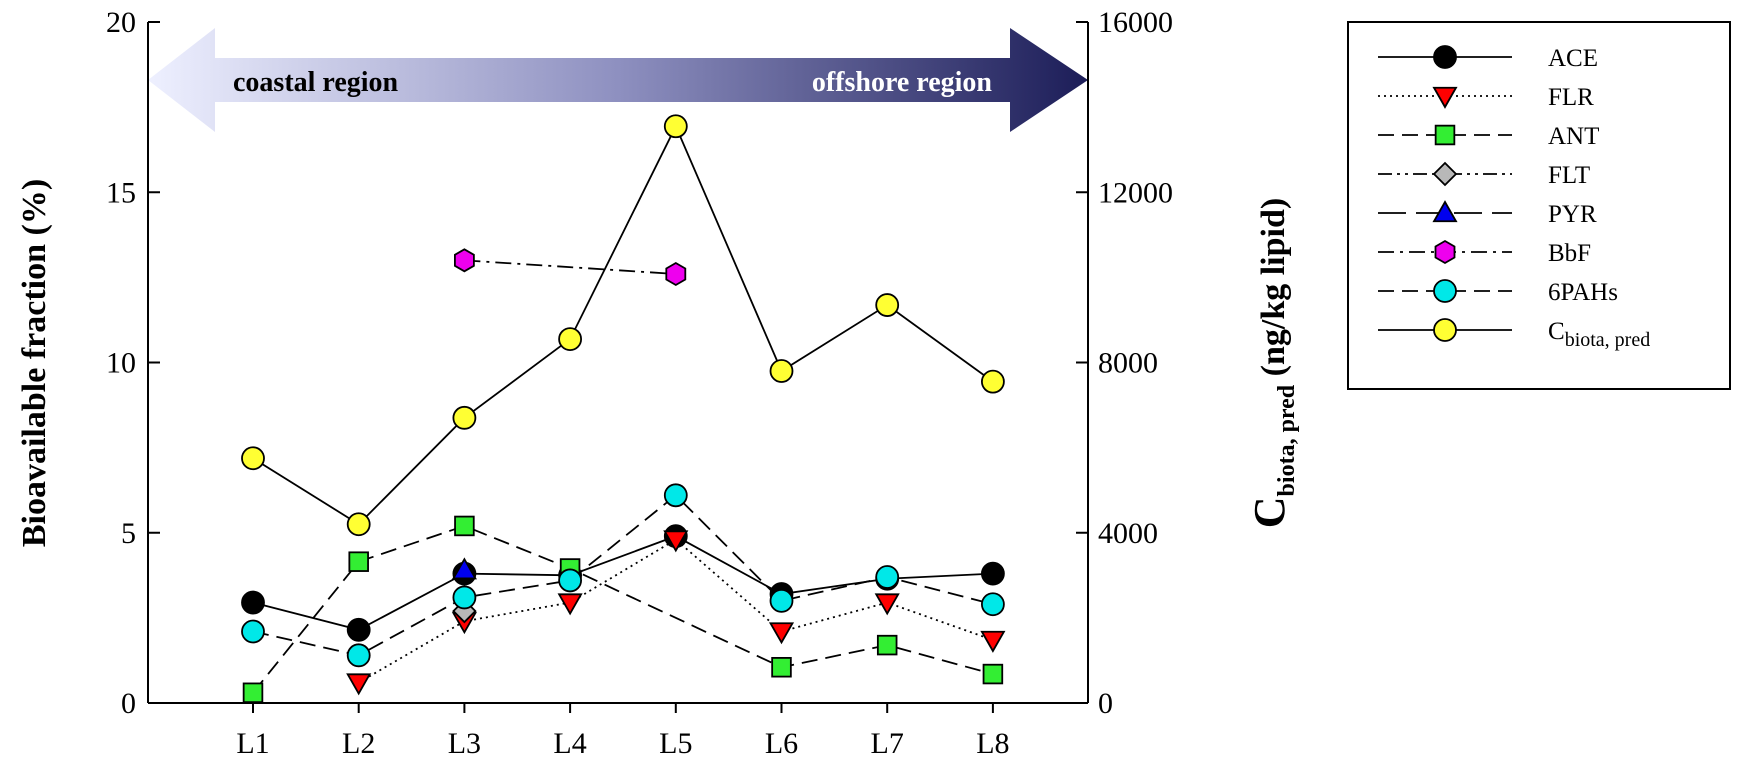 This screenshot has height=775, width=1746. I want to click on x-tick-label: L7, so click(887, 743).